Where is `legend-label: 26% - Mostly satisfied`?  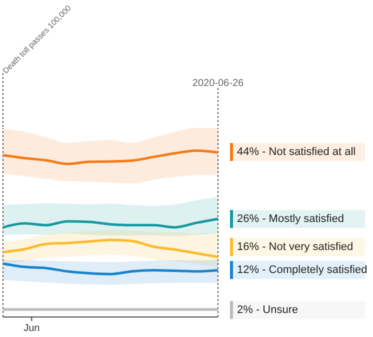
legend-label: 26% - Mostly satisfied is located at coordinates (297, 219).